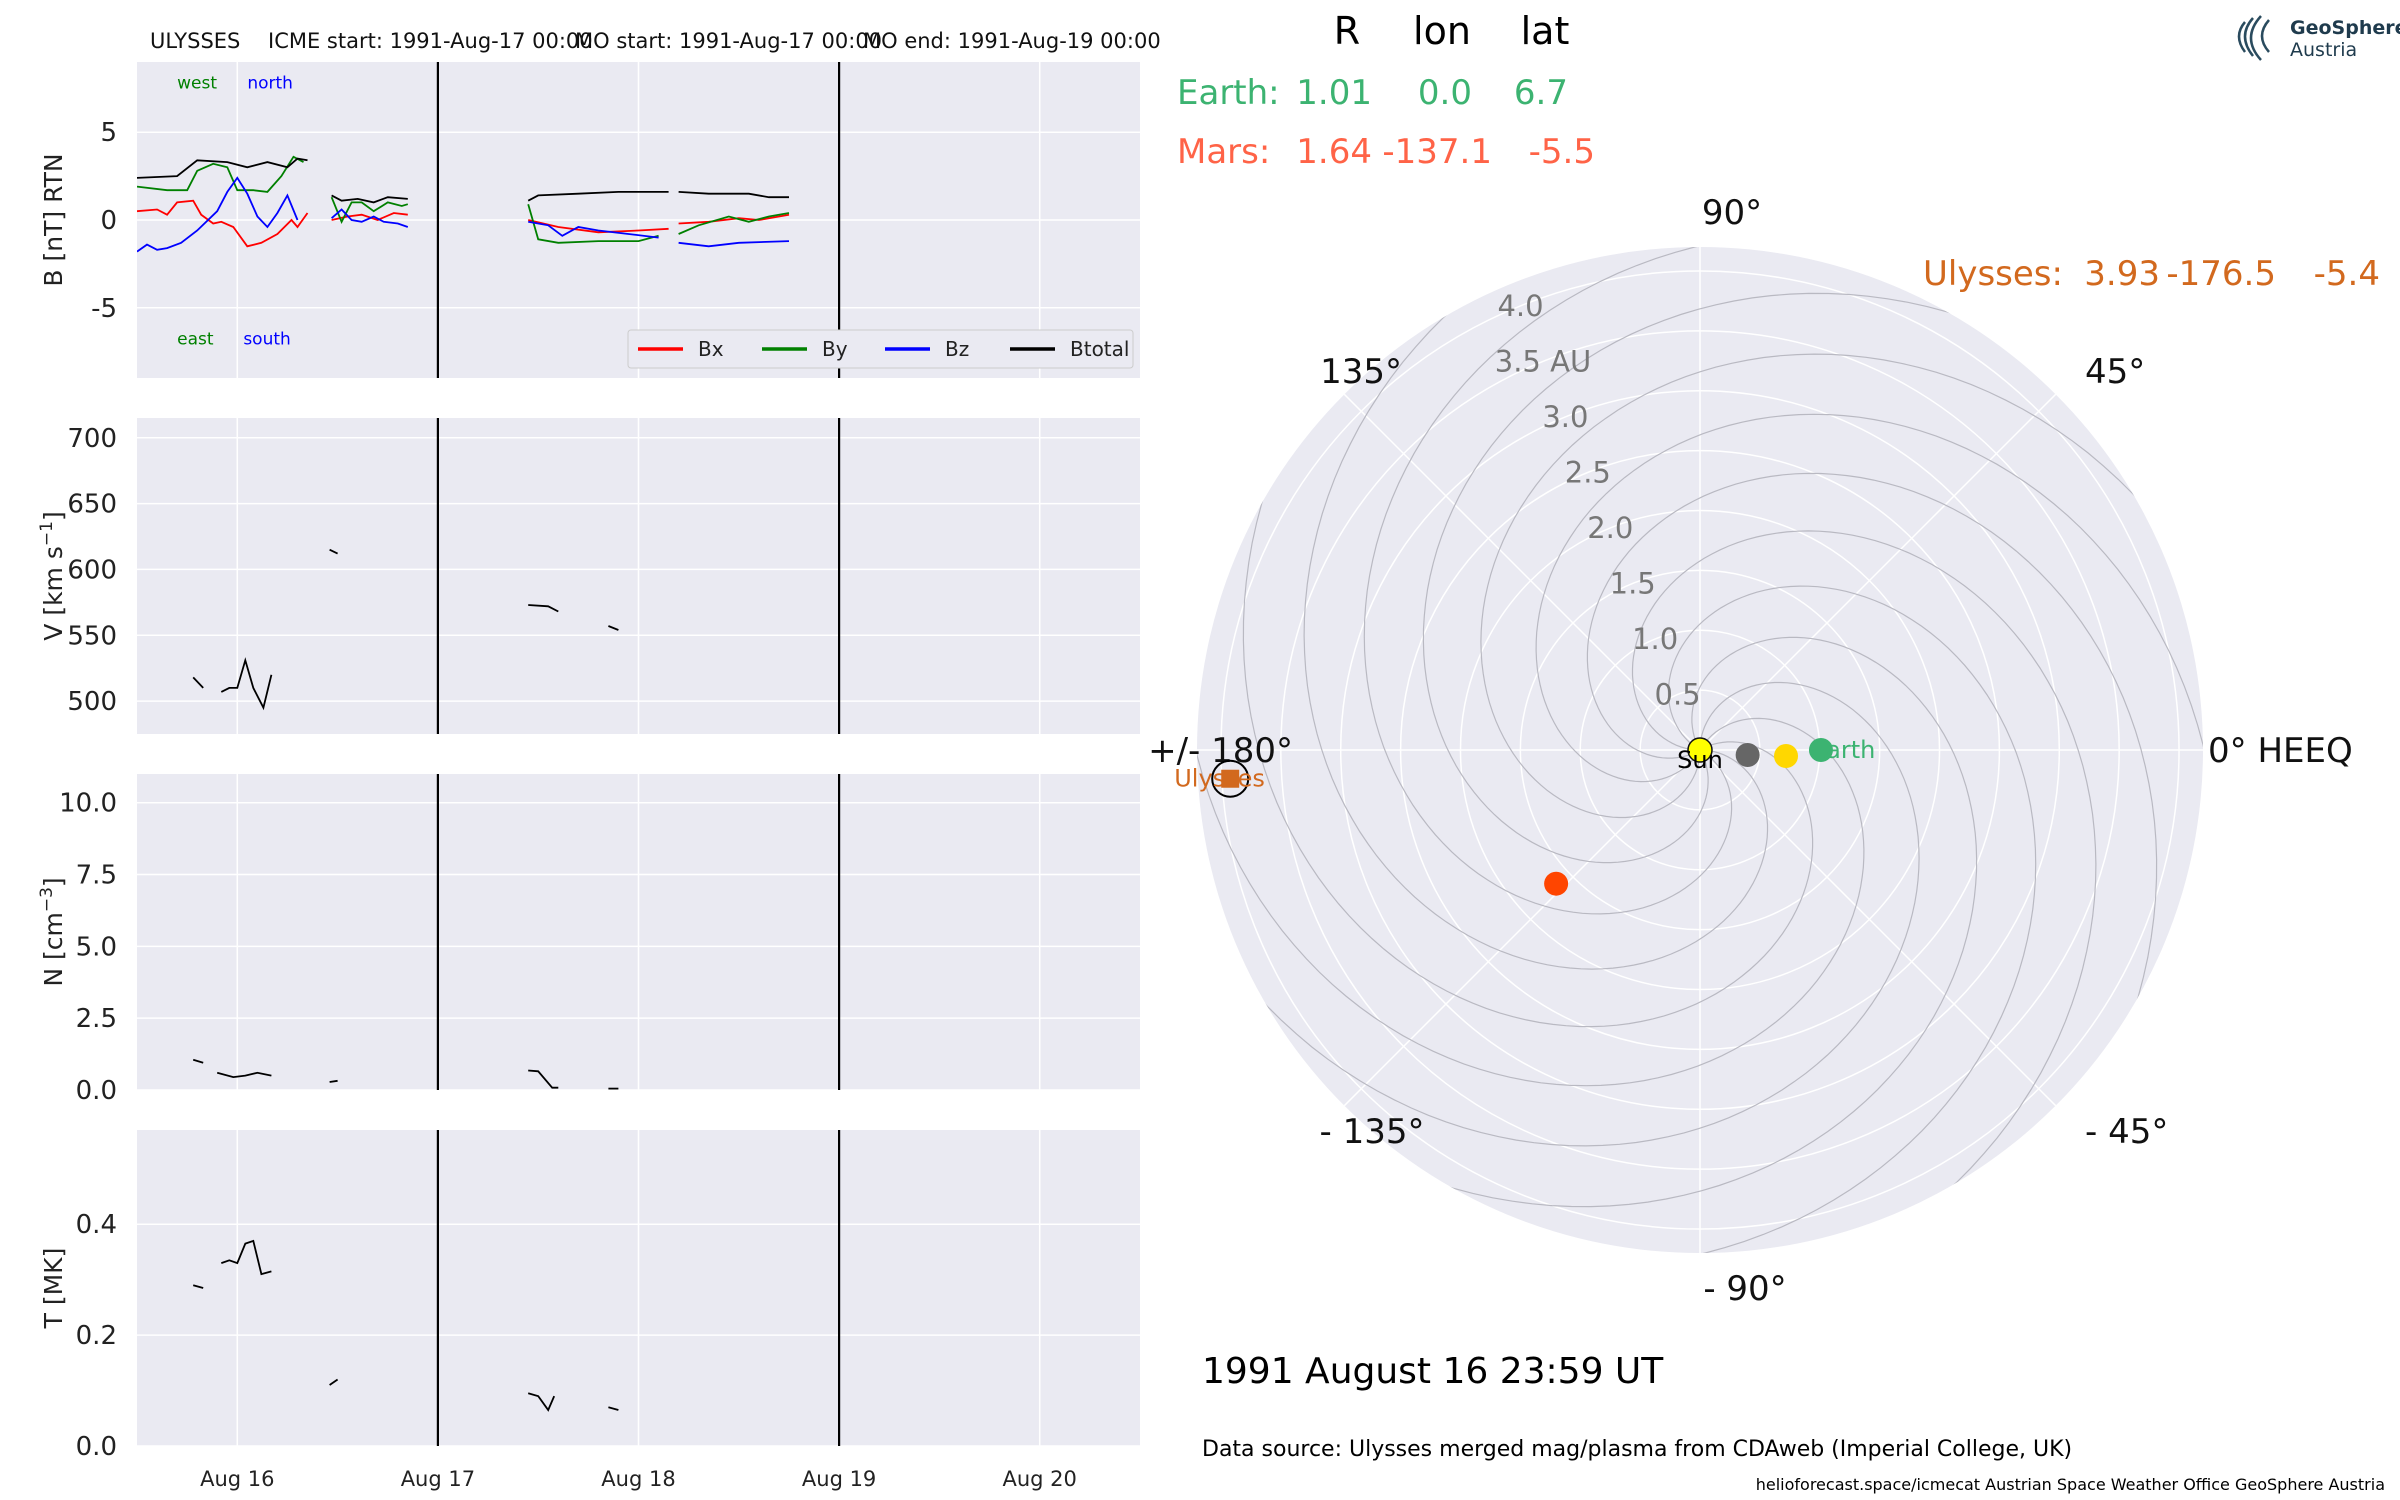 The image size is (2400, 1500). Describe the element at coordinates (438, 1479) in the screenshot. I see `xtick-label: Aug 17` at that location.